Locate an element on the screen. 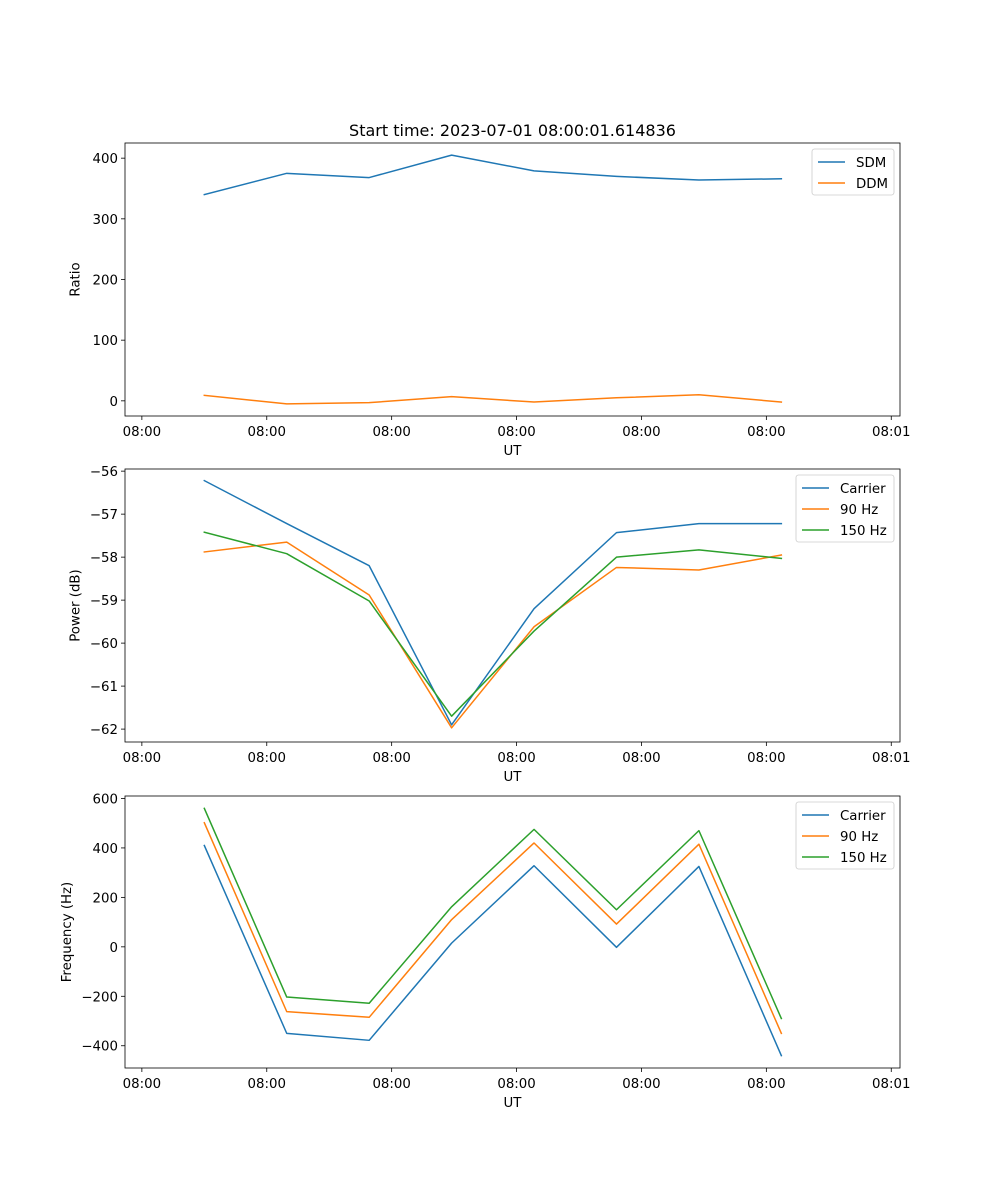 Image resolution: width=1000 pixels, height=1200 pixels. y-axis-label: Frequency (Hz) is located at coordinates (67, 932).